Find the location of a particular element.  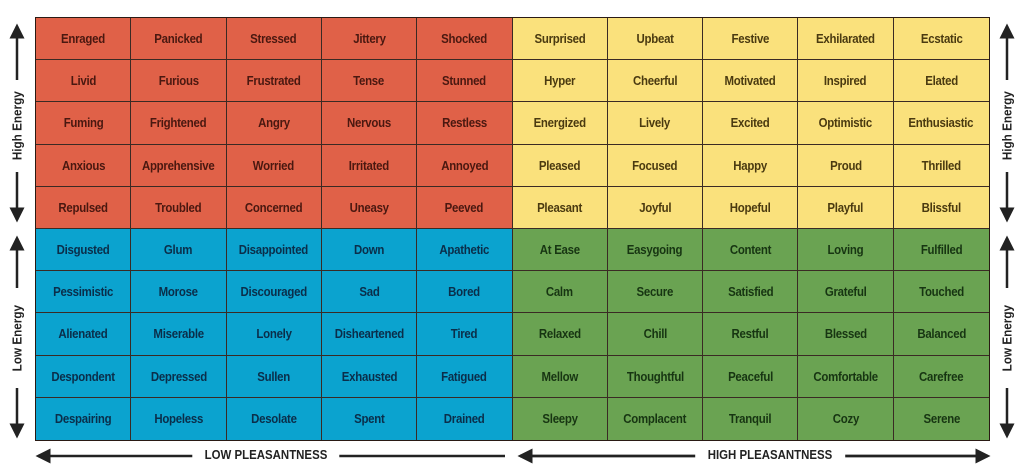

emotion-cell: Joyful is located at coordinates (655, 207).